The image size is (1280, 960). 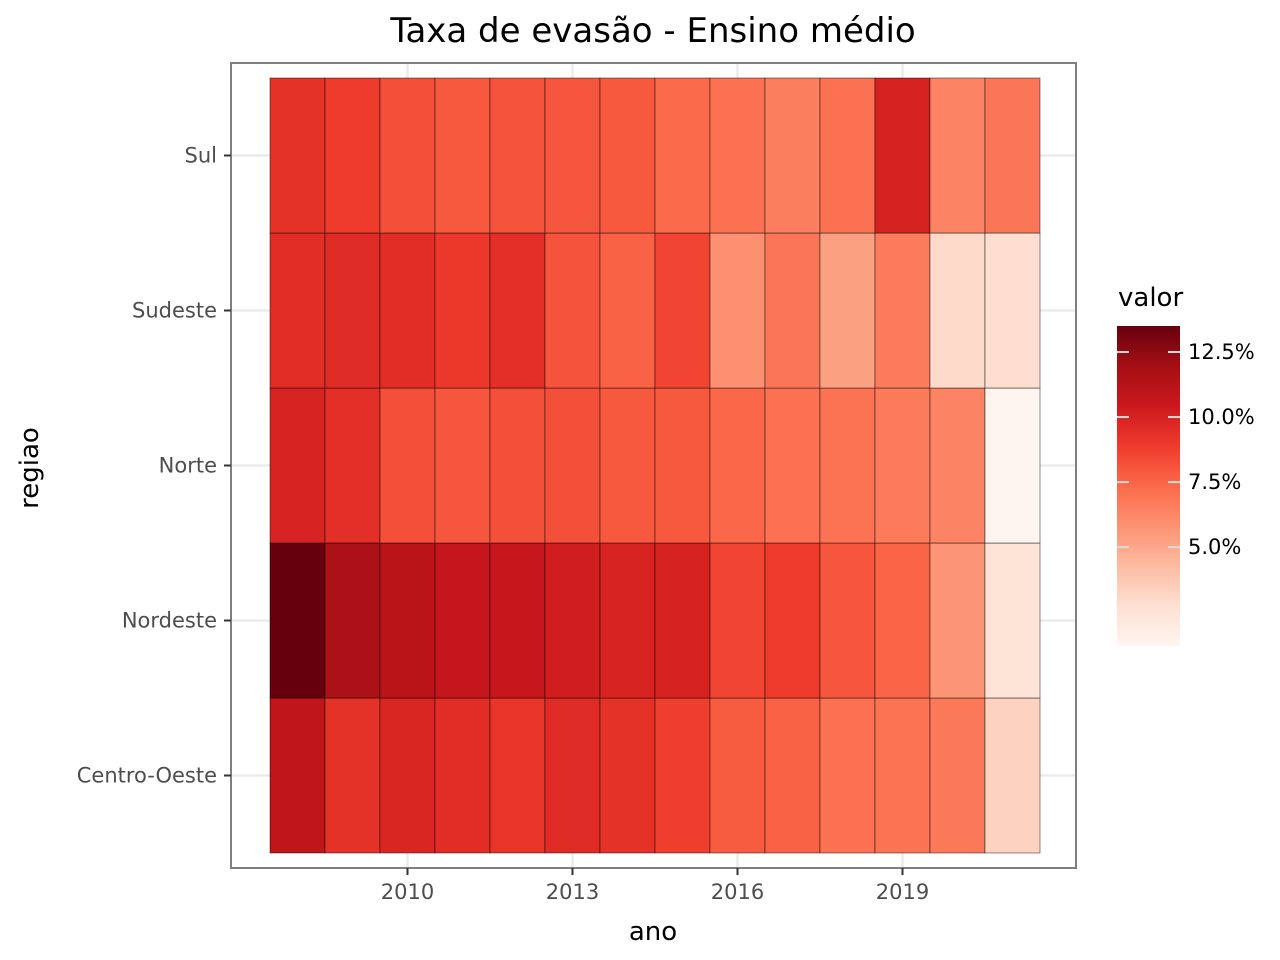 What do you see at coordinates (407, 892) in the screenshot?
I see `x-tick-label: 2010` at bounding box center [407, 892].